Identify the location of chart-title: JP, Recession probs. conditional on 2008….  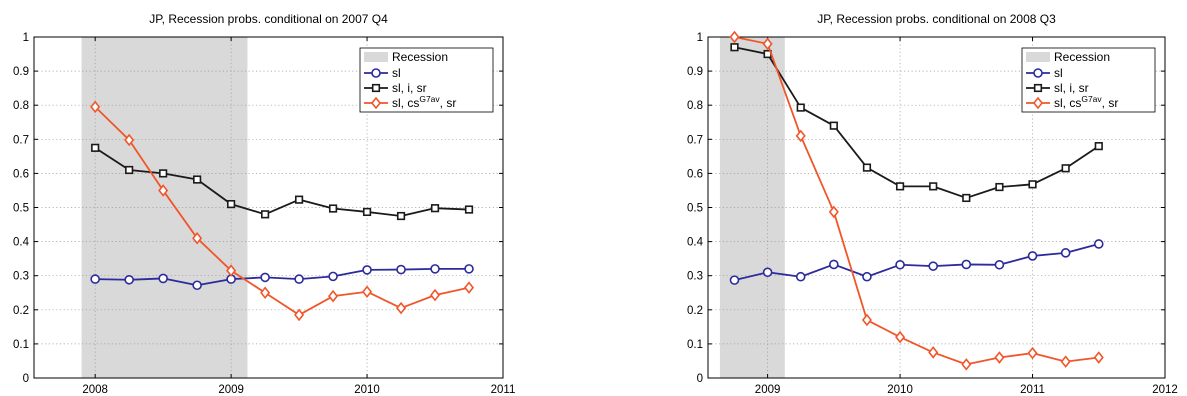
(936, 19).